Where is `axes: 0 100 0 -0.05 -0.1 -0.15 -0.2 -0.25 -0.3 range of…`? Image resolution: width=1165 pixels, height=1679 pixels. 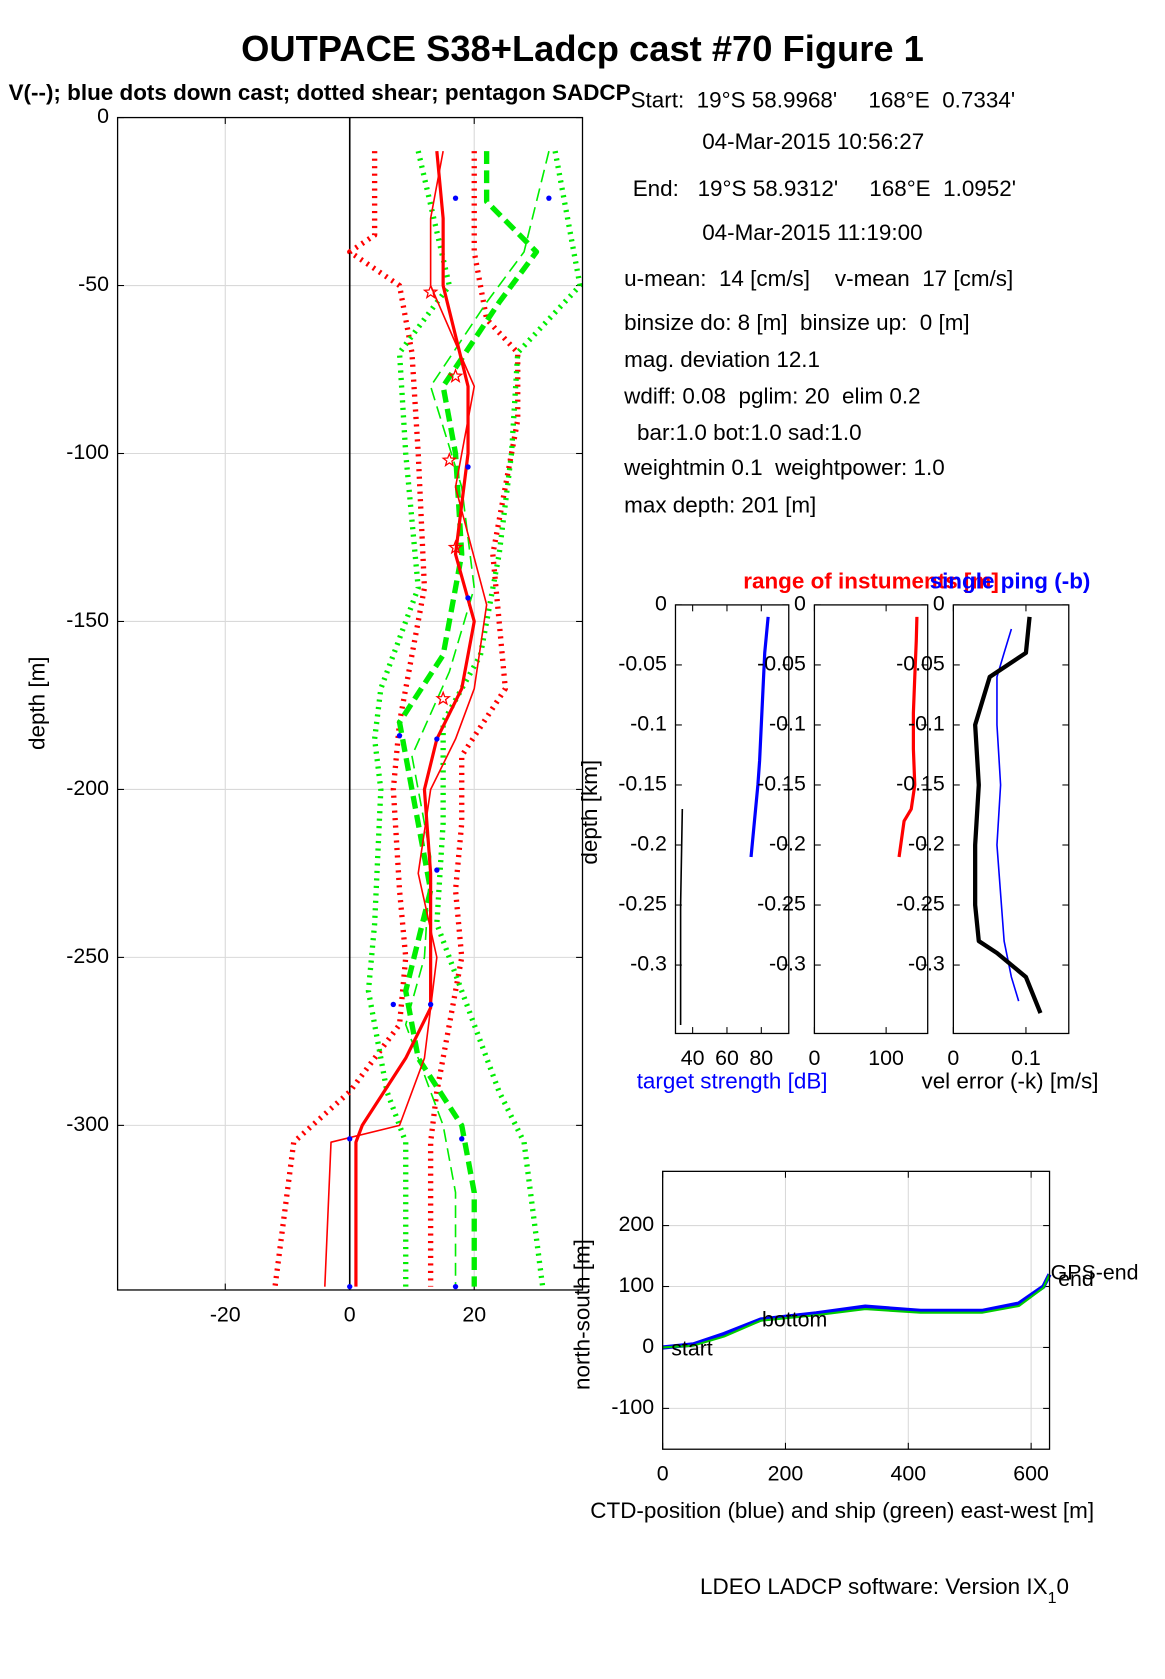 axes: 0 100 0 -0.05 -0.1 -0.15 -0.2 -0.25 -0.3 range of… is located at coordinates (871, 818).